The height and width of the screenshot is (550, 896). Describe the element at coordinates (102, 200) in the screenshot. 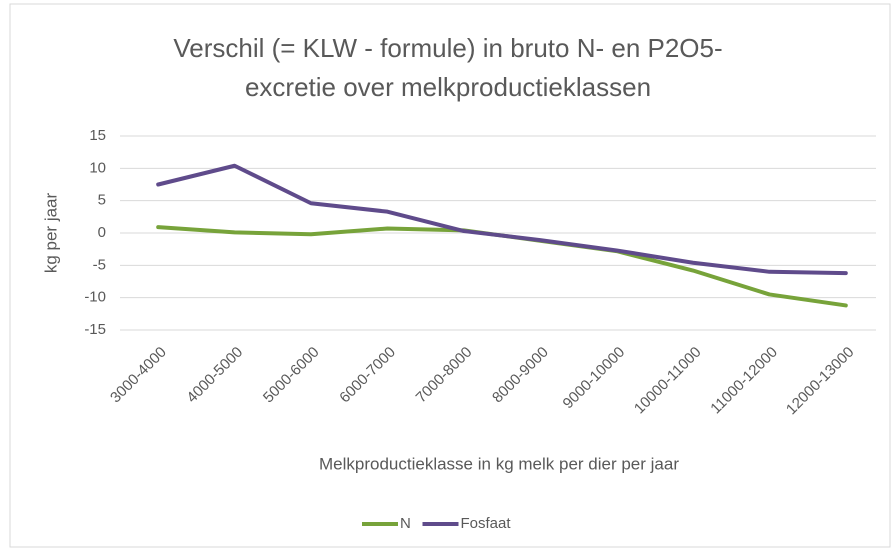

I see `y-tick-label: 5` at that location.